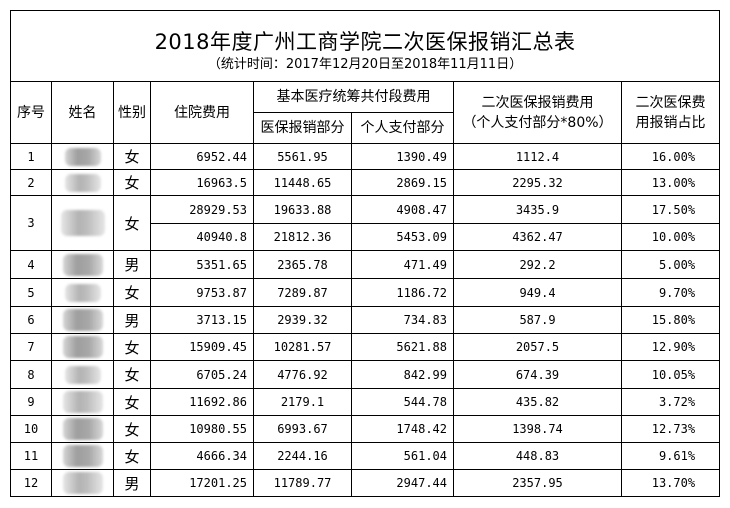 Image resolution: width=730 pixels, height=508 pixels. What do you see at coordinates (365, 64) in the screenshot?
I see `statistics-period: （统计时间：2017年12月20日至2018年11月11日）` at bounding box center [365, 64].